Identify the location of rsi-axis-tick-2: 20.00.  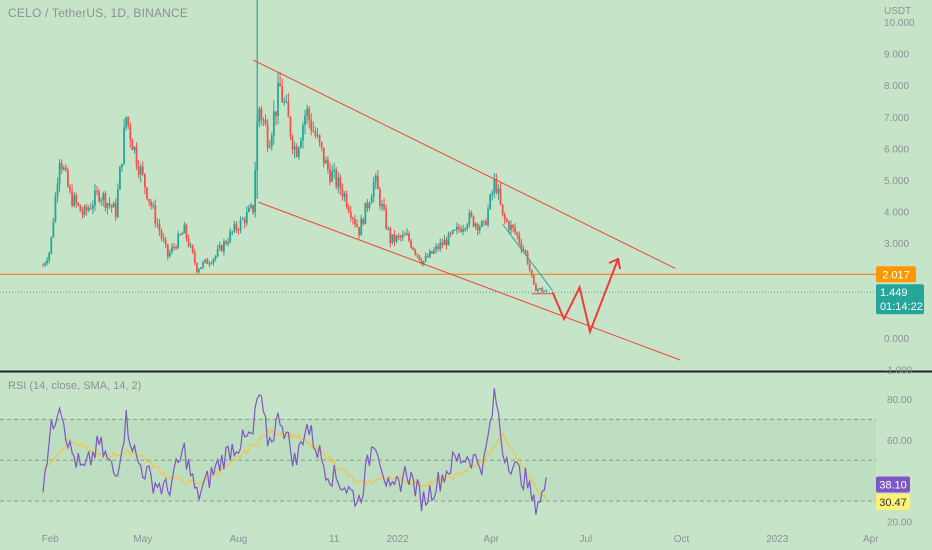
(899, 522).